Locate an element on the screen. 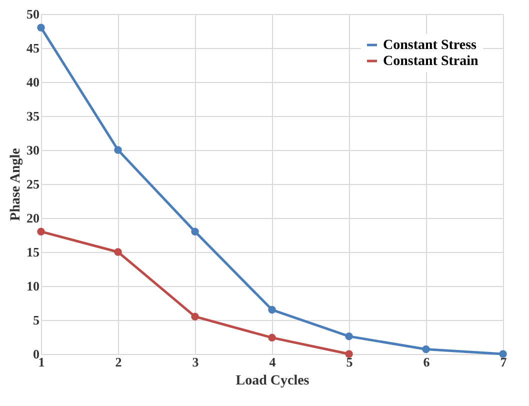  y-tick-label: 25 is located at coordinates (33, 184).